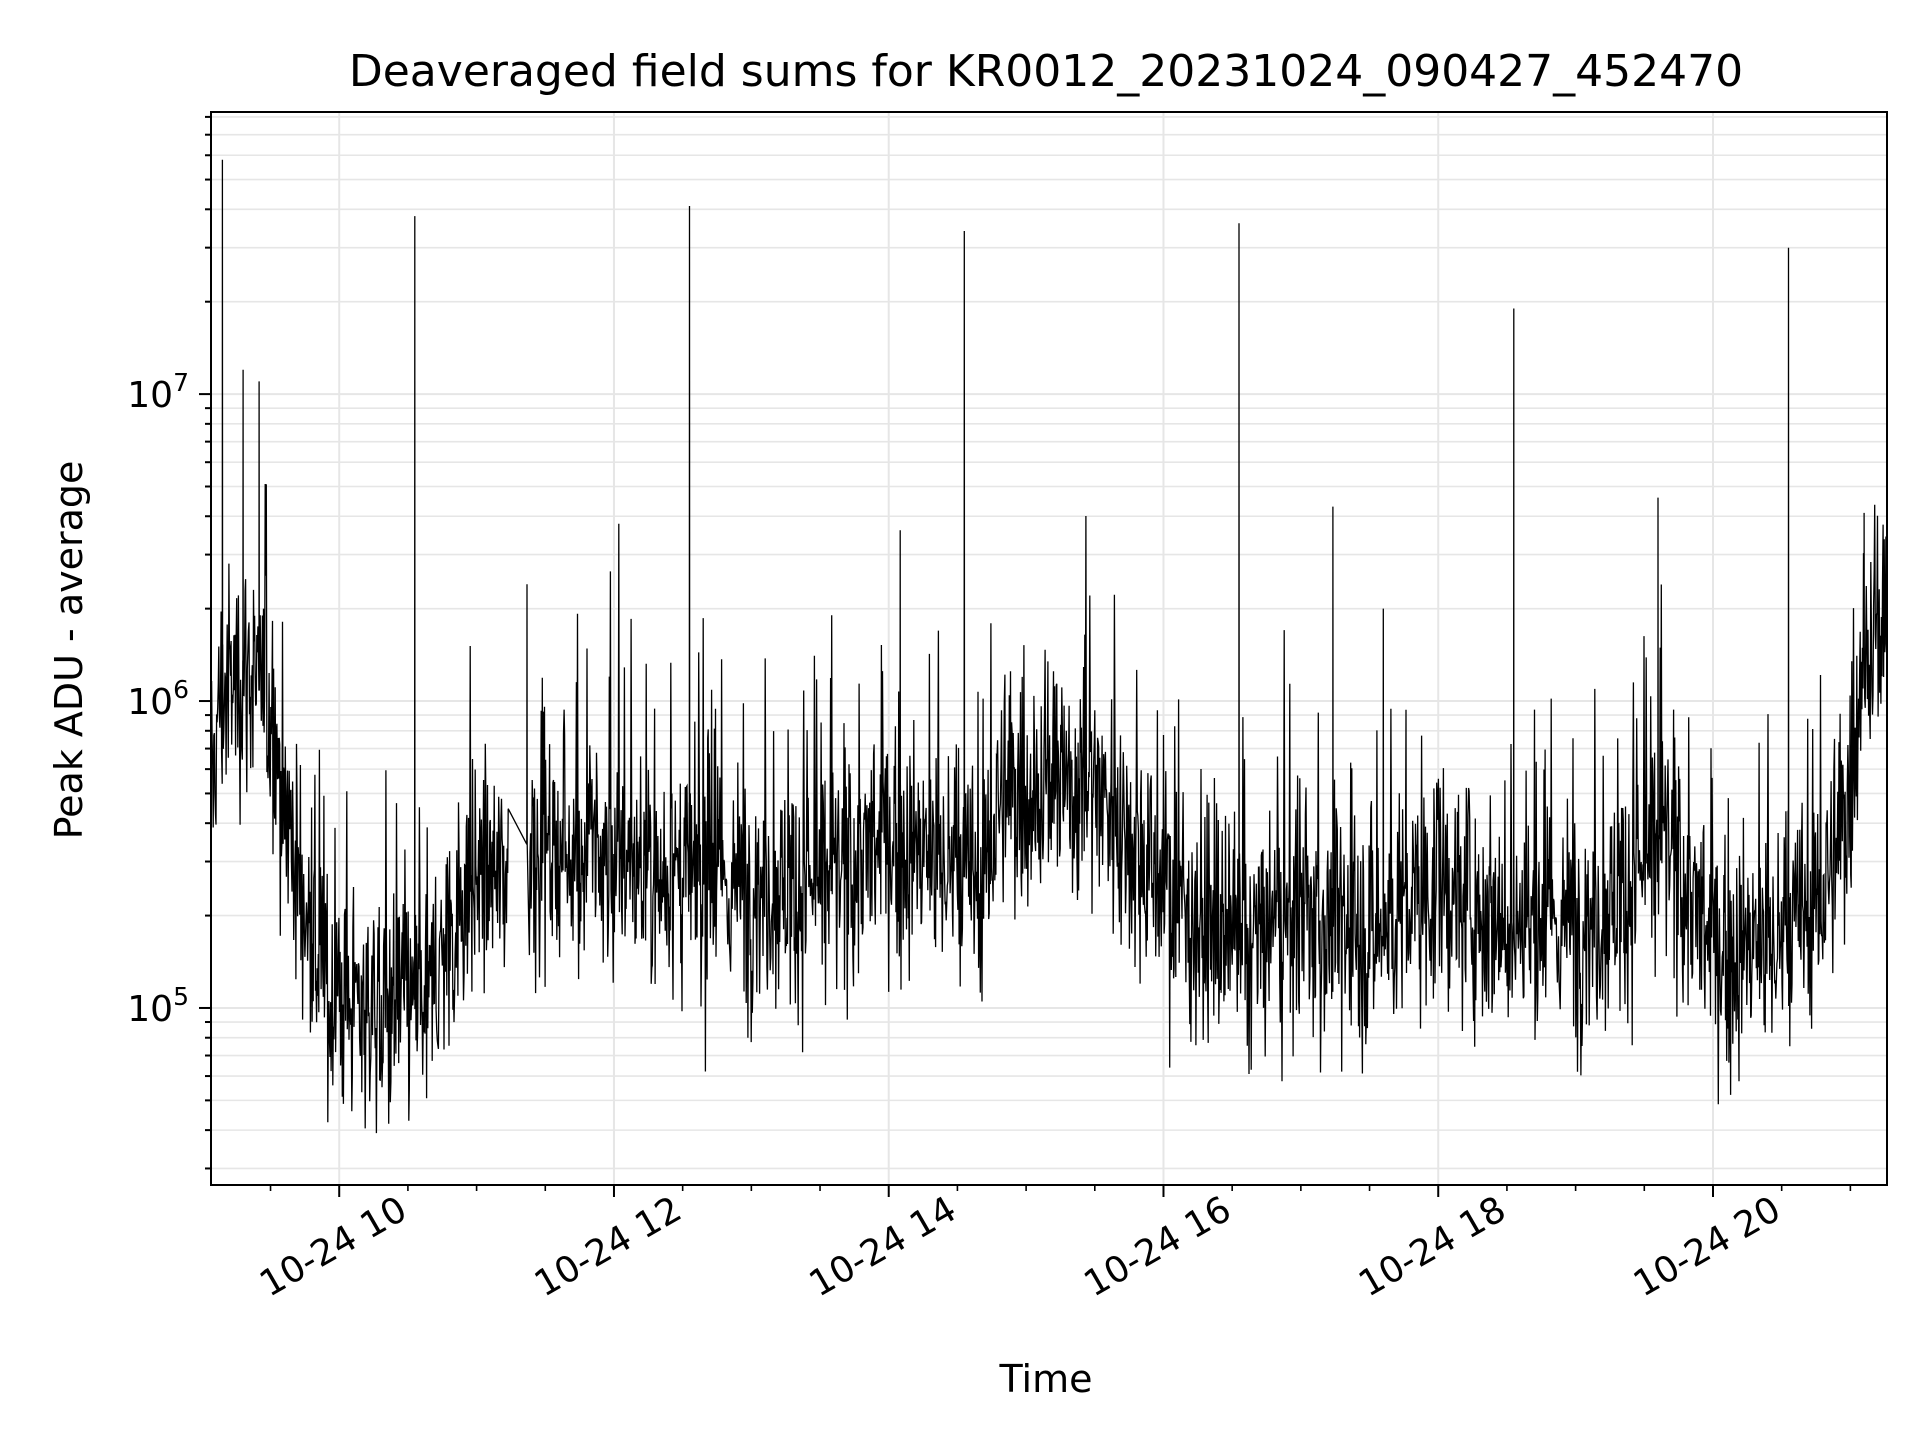  Describe the element at coordinates (158, 392) in the screenshot. I see `y-tick-label: 10⁷` at that location.